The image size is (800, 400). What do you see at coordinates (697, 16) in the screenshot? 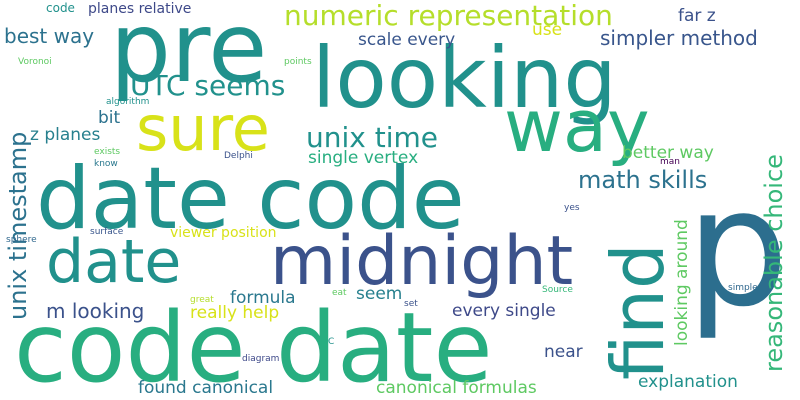
I see `word-far-z: far z` at bounding box center [697, 16].